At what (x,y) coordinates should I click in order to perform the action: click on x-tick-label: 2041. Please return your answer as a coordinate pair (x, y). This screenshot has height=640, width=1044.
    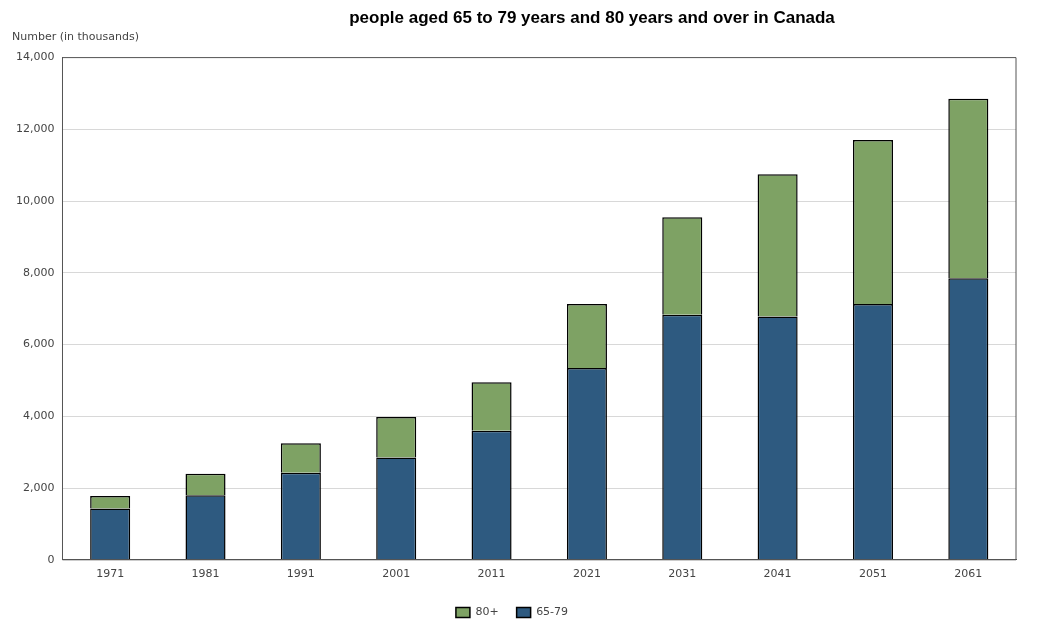
    Looking at the image, I should click on (777, 574).